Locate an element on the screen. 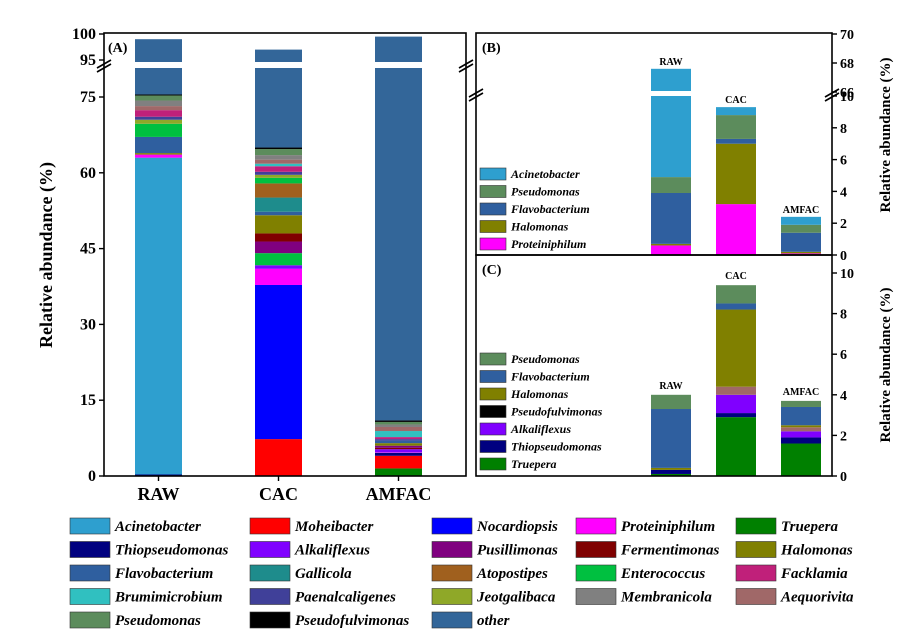 The height and width of the screenshot is (640, 906). legend-label-halomonas: Halomonas is located at coordinates (816, 551).